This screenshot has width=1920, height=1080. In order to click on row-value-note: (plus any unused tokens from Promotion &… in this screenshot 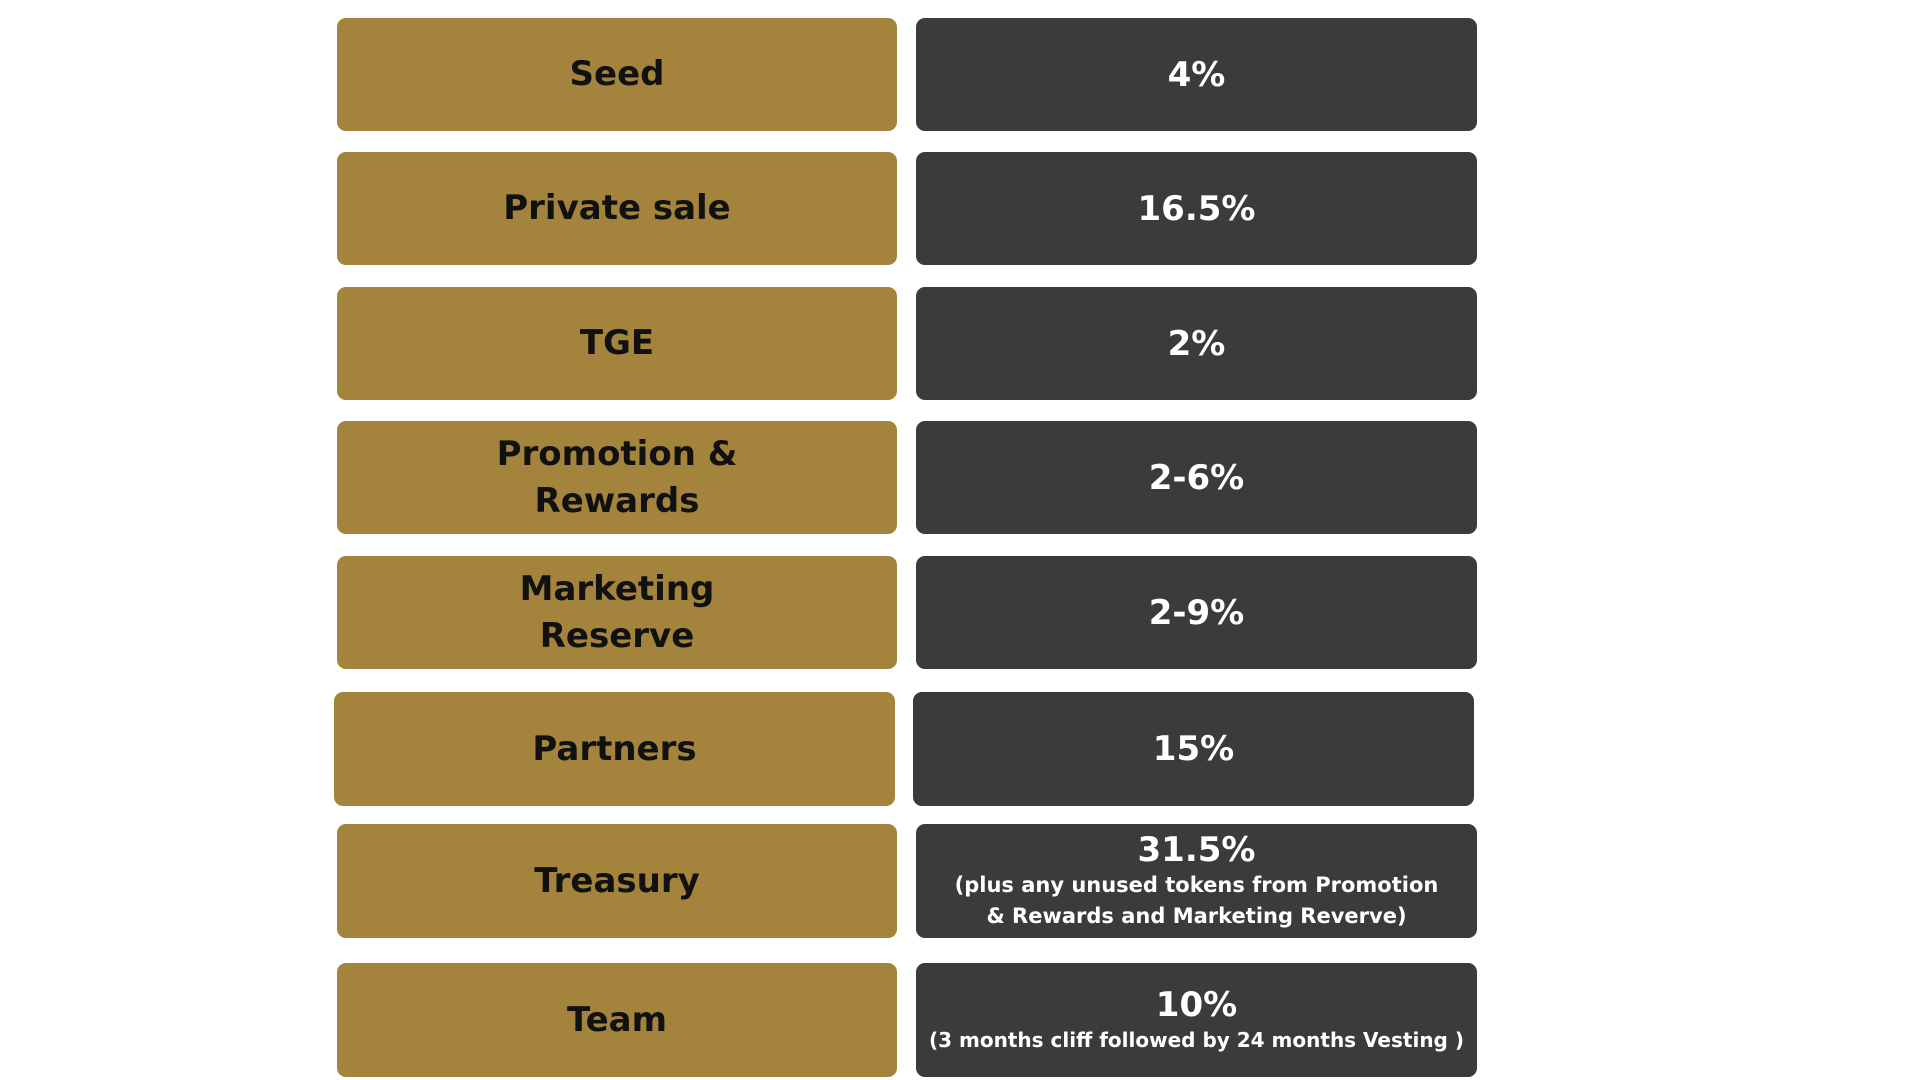, I will do `click(1196, 900)`.